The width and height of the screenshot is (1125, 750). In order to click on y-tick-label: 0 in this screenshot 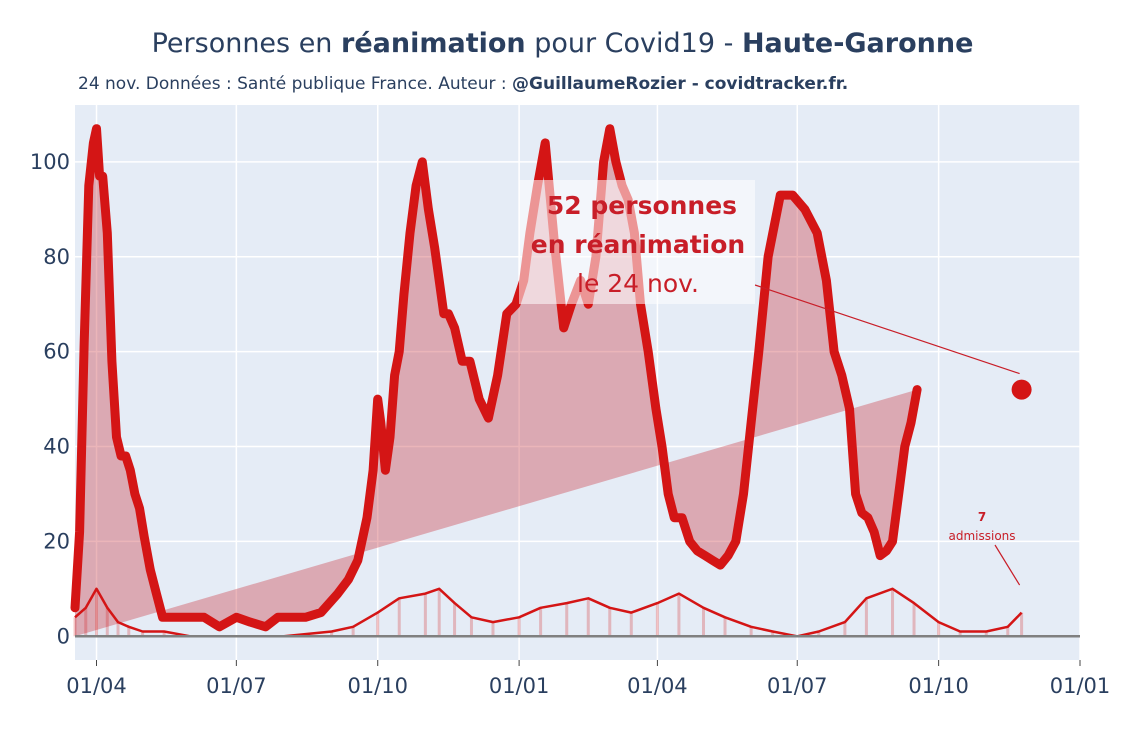, I will do `click(63, 636)`.